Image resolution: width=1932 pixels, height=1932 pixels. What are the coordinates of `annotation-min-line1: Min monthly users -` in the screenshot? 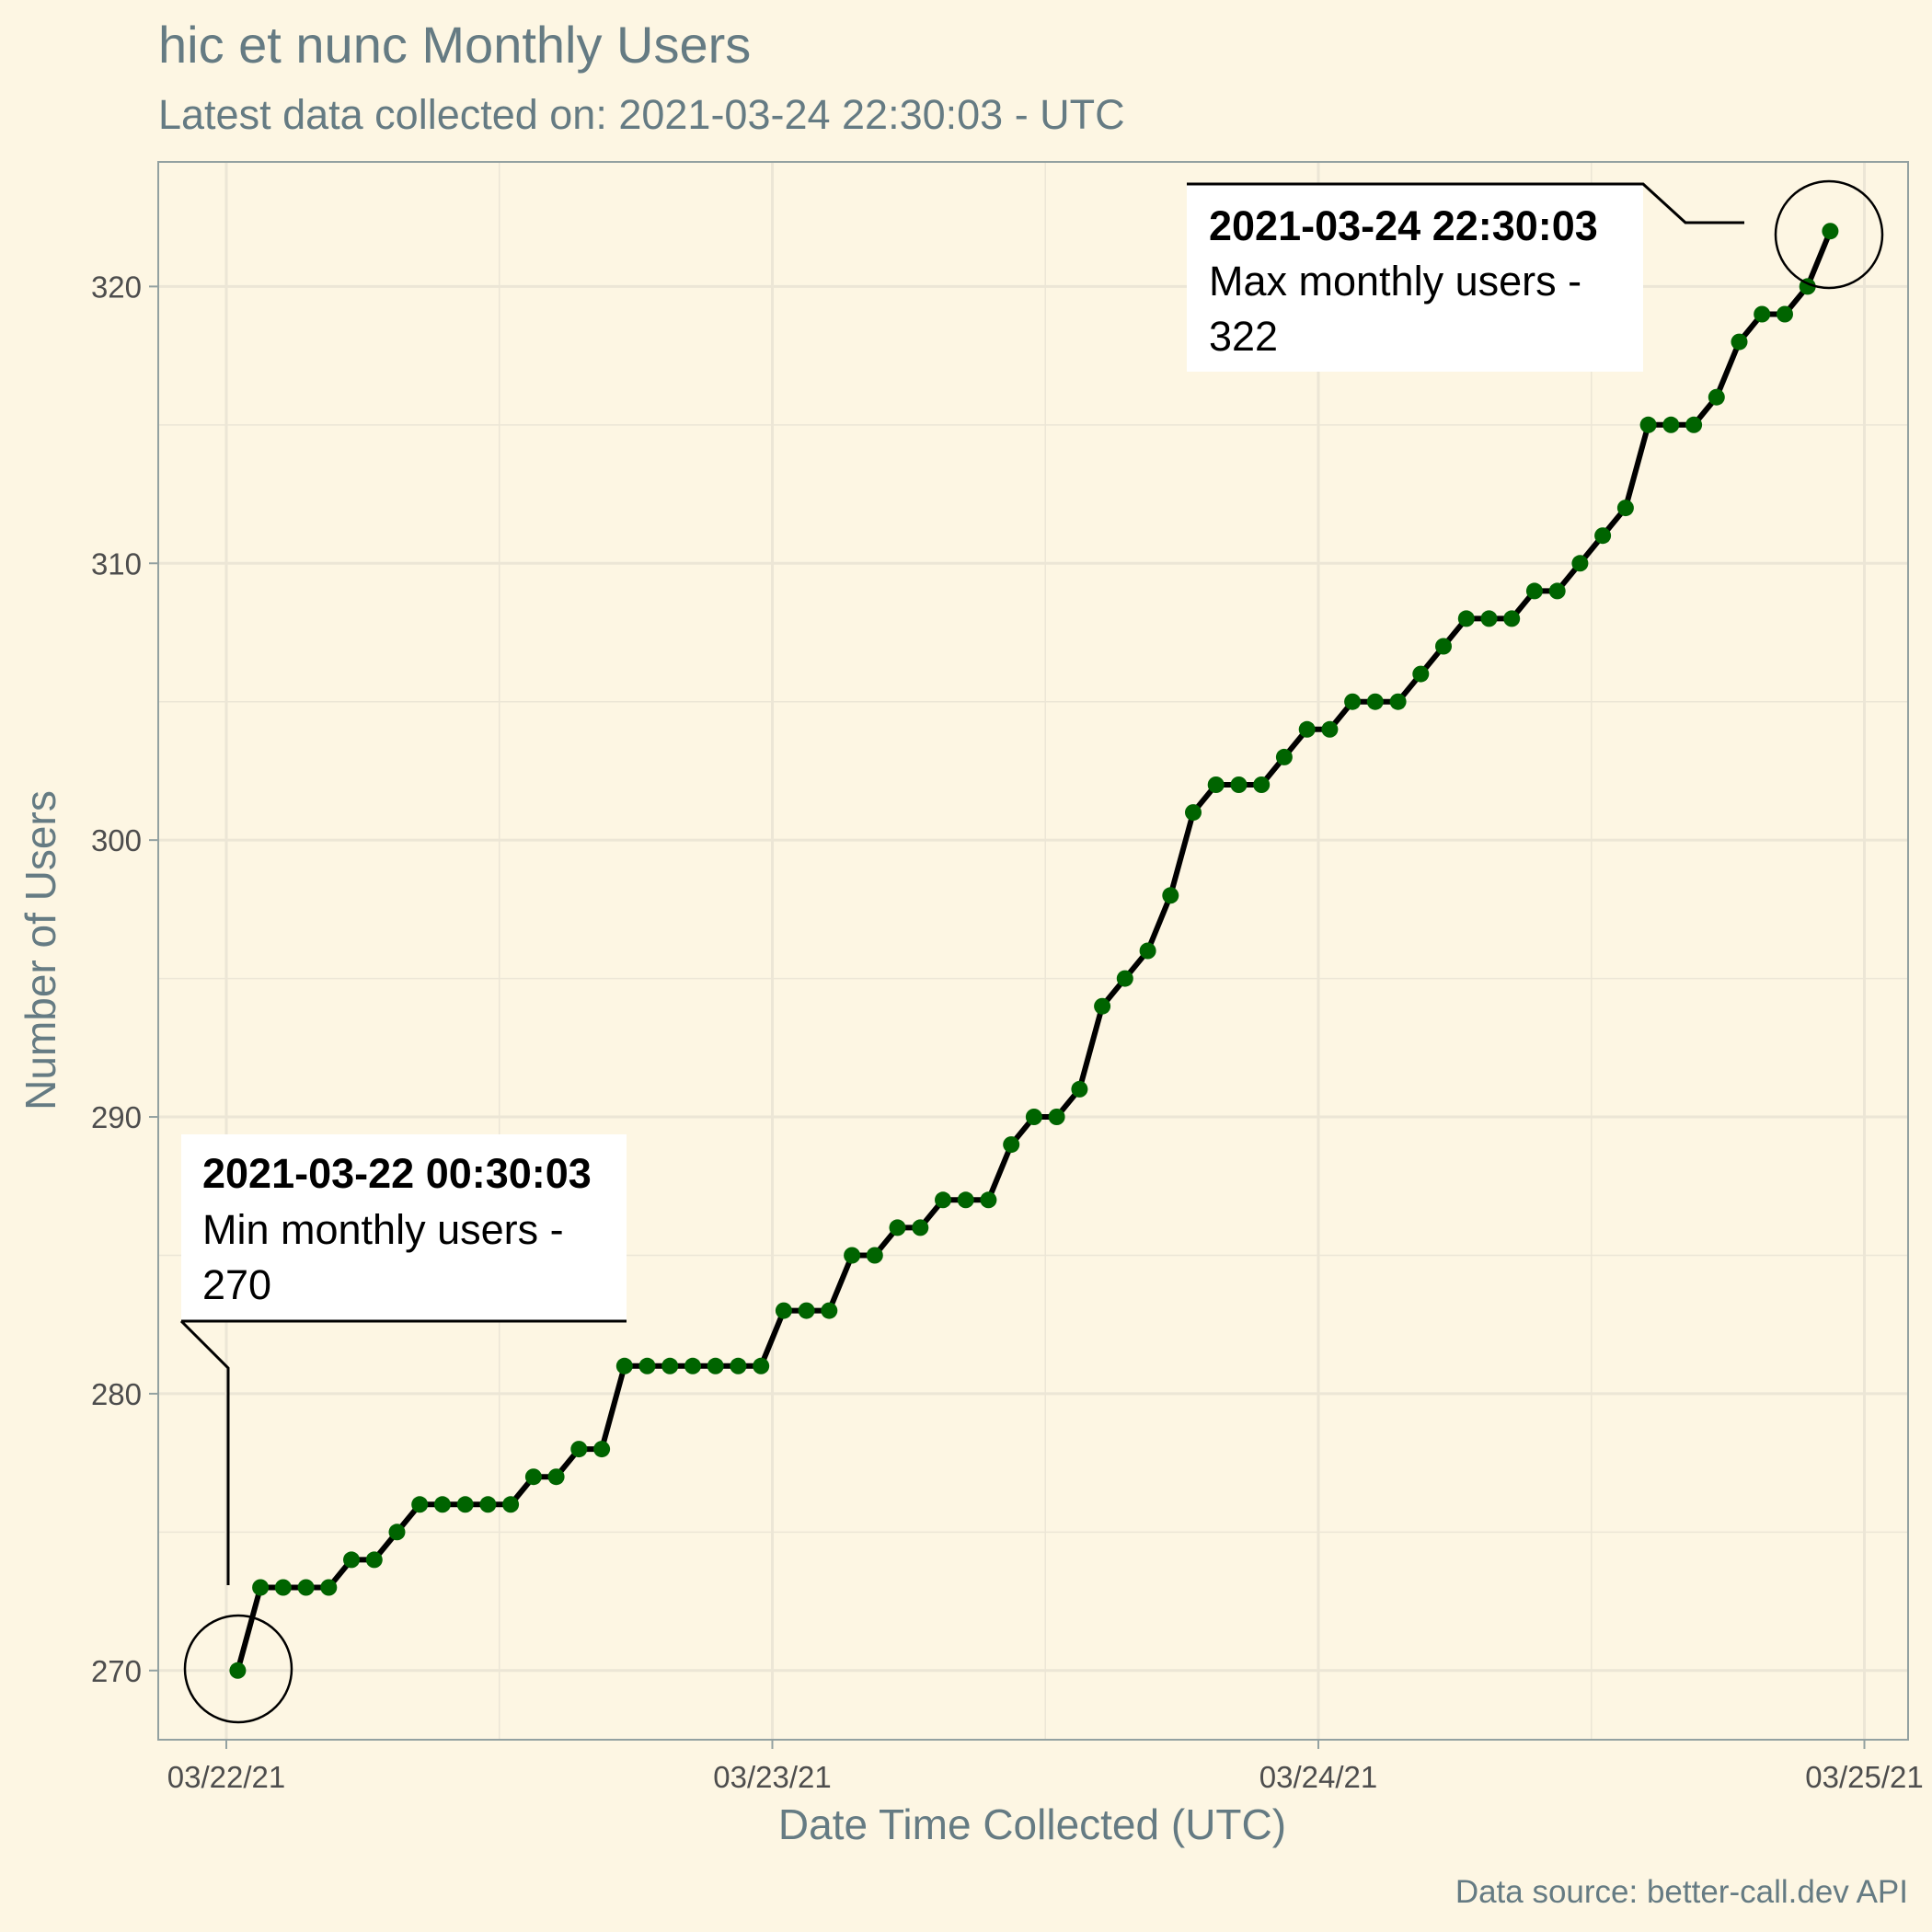 It's located at (383, 1229).